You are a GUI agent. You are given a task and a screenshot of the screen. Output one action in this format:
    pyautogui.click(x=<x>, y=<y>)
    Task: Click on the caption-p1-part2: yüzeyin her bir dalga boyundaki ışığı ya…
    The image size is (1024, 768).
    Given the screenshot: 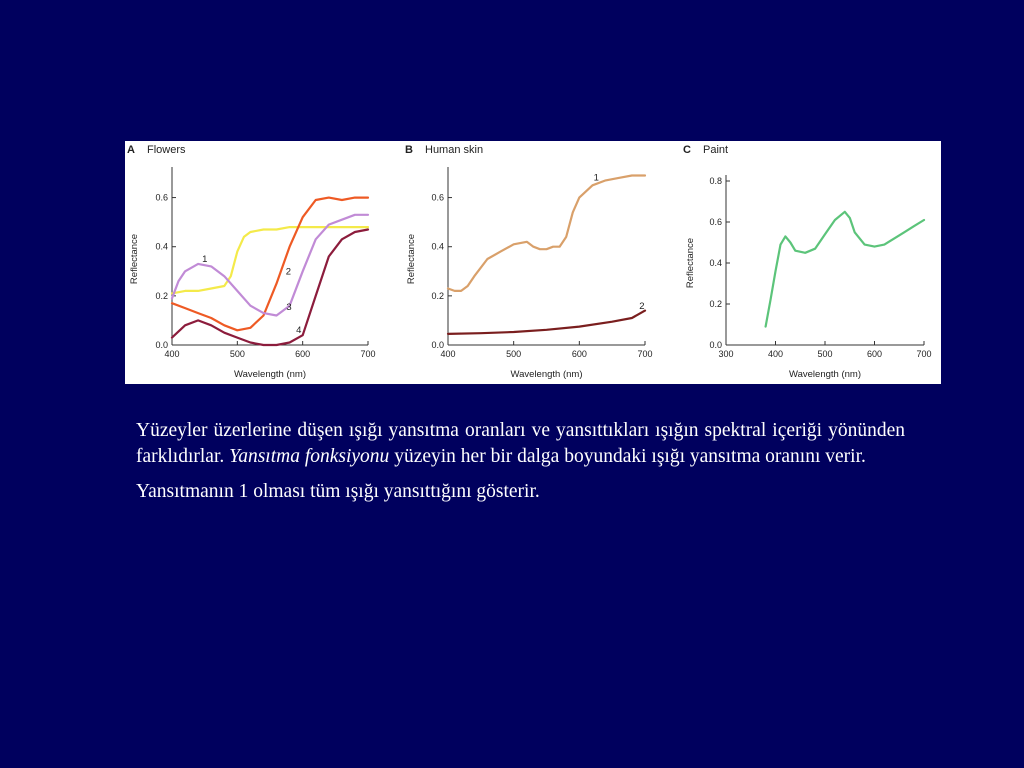 What is the action you would take?
    pyautogui.click(x=630, y=457)
    